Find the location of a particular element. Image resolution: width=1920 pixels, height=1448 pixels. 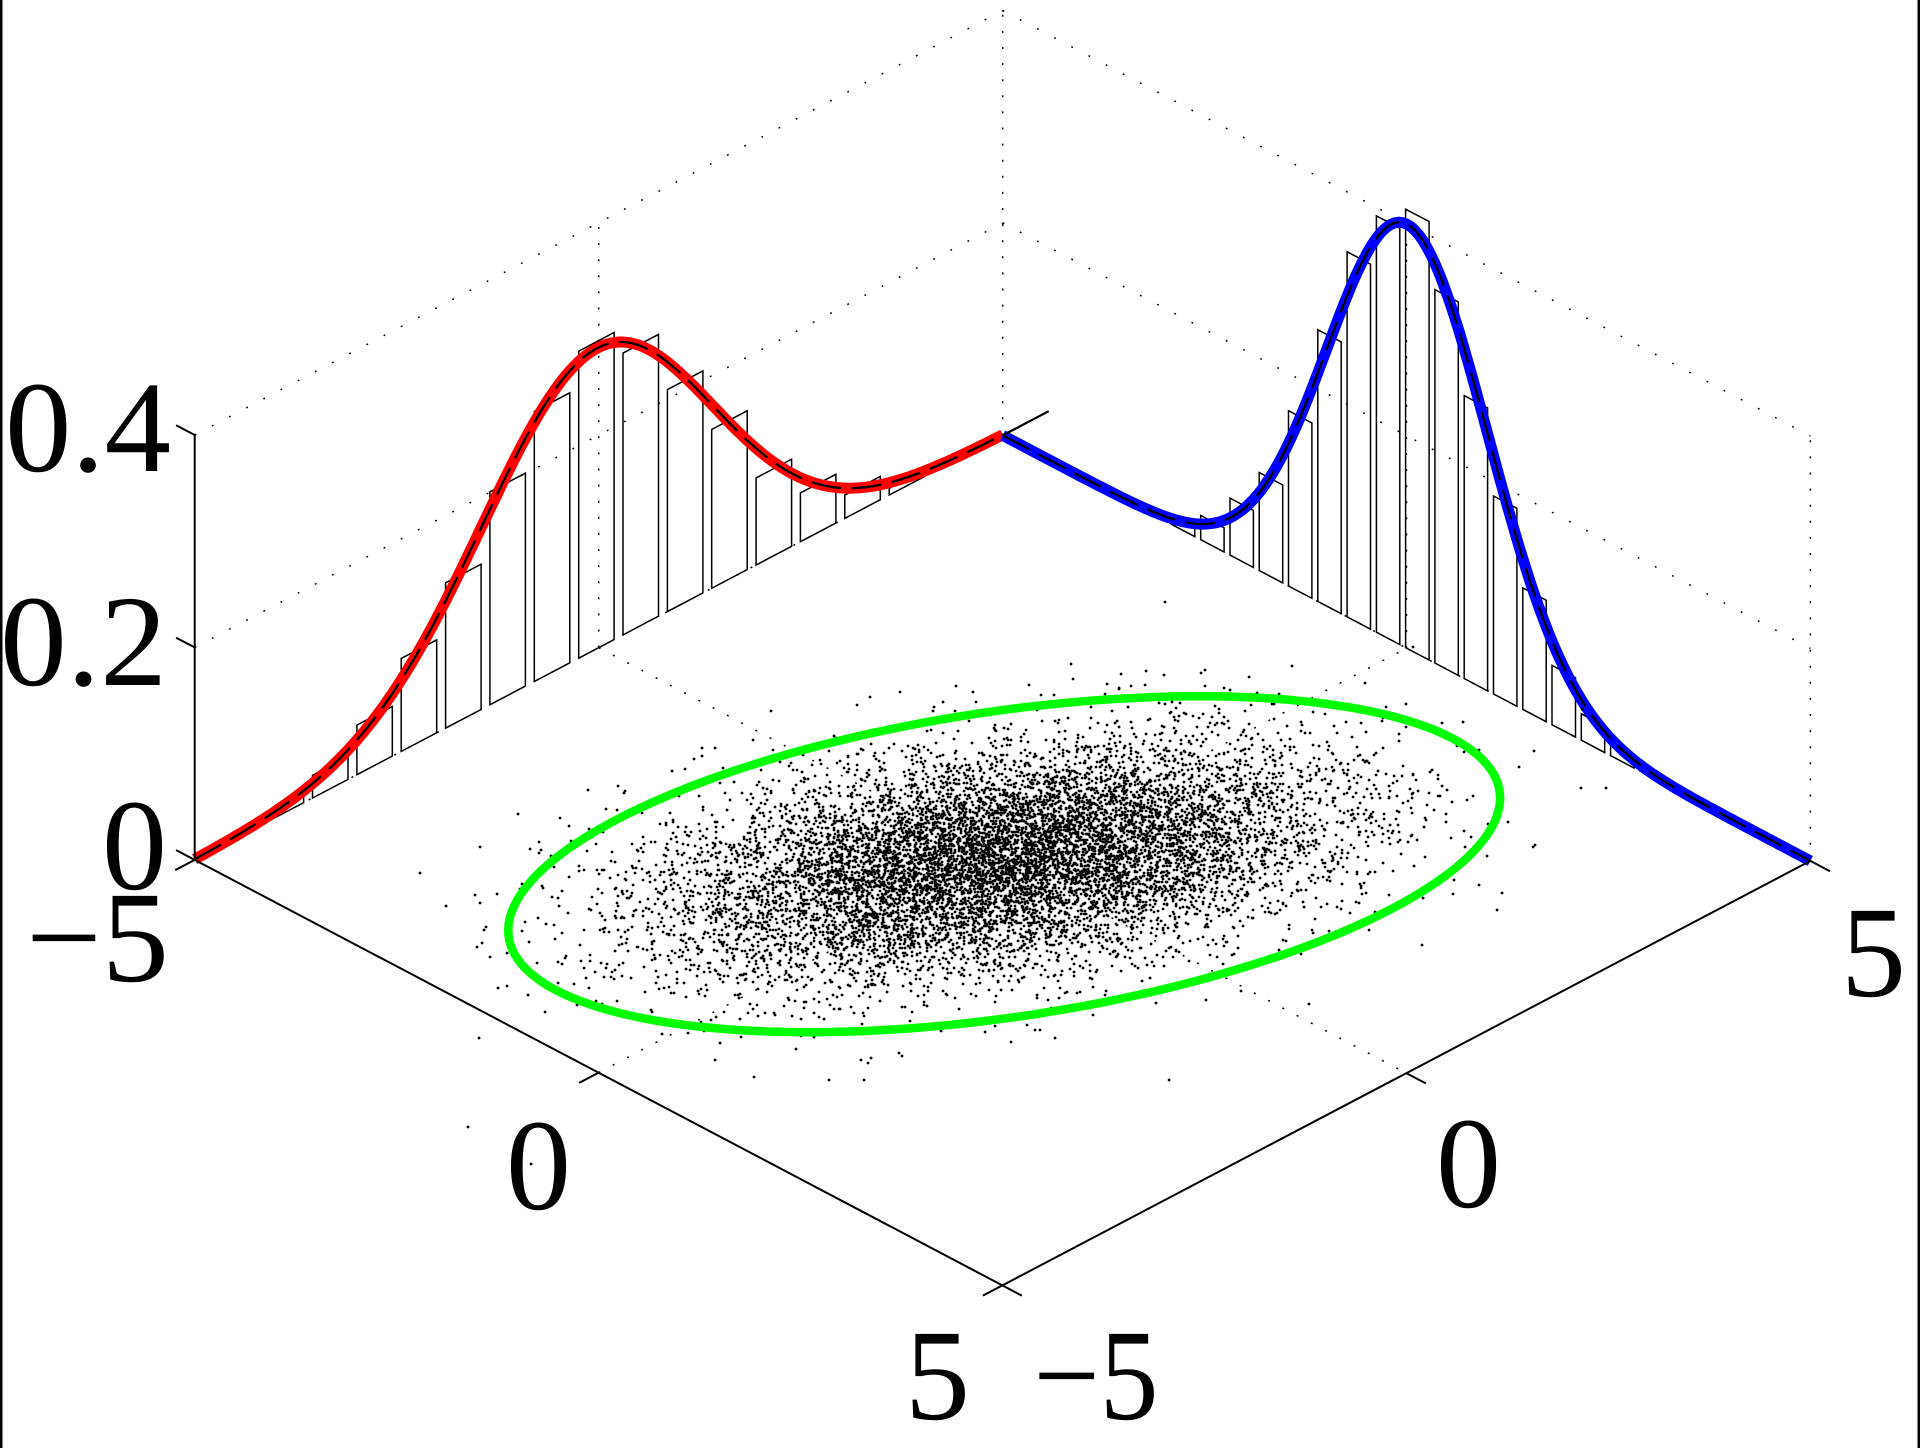

svg-text: 0.2 is located at coordinates (83, 642).